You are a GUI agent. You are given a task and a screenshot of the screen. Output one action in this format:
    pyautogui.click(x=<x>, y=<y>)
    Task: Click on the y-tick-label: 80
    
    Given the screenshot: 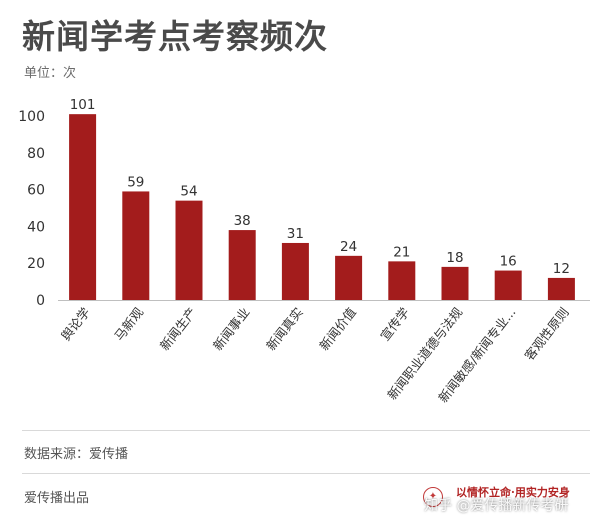 What is the action you would take?
    pyautogui.click(x=36, y=154)
    